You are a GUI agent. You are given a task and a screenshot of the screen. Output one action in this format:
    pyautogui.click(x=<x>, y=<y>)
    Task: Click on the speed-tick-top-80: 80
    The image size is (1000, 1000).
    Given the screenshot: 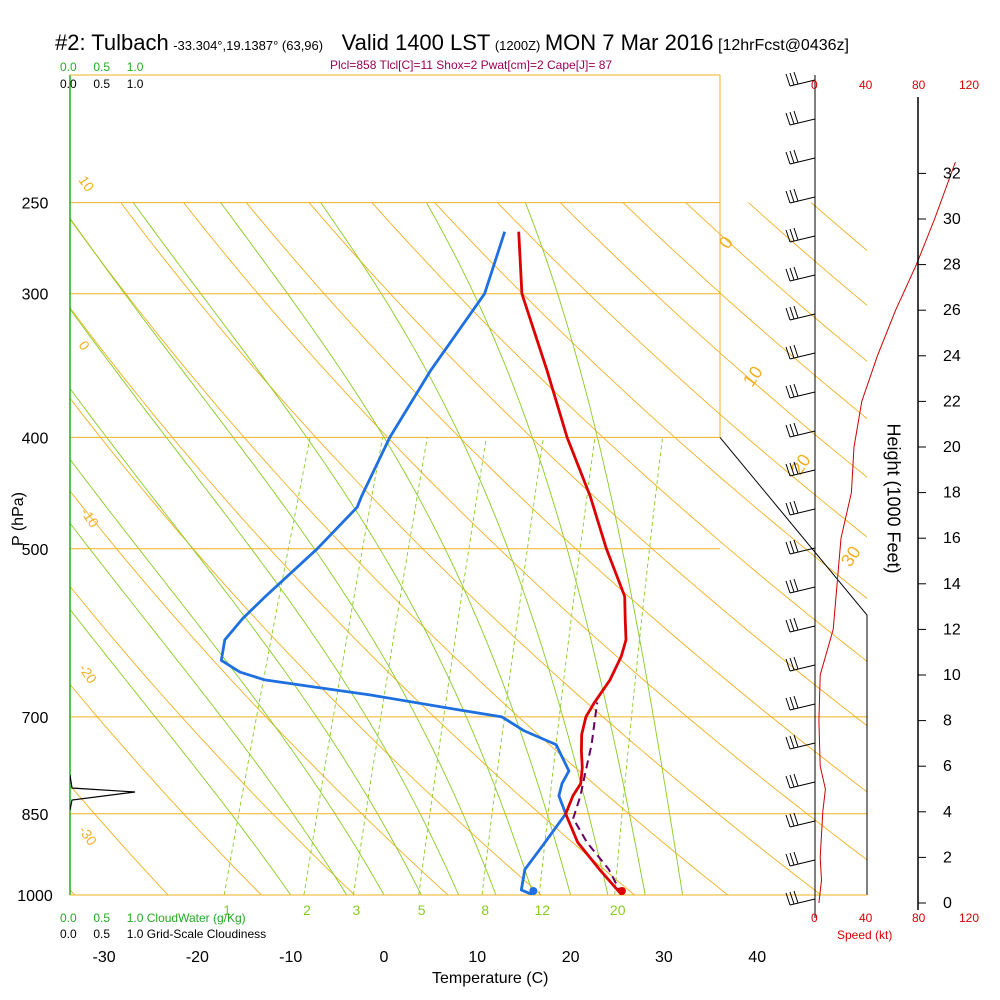 What is the action you would take?
    pyautogui.click(x=919, y=85)
    